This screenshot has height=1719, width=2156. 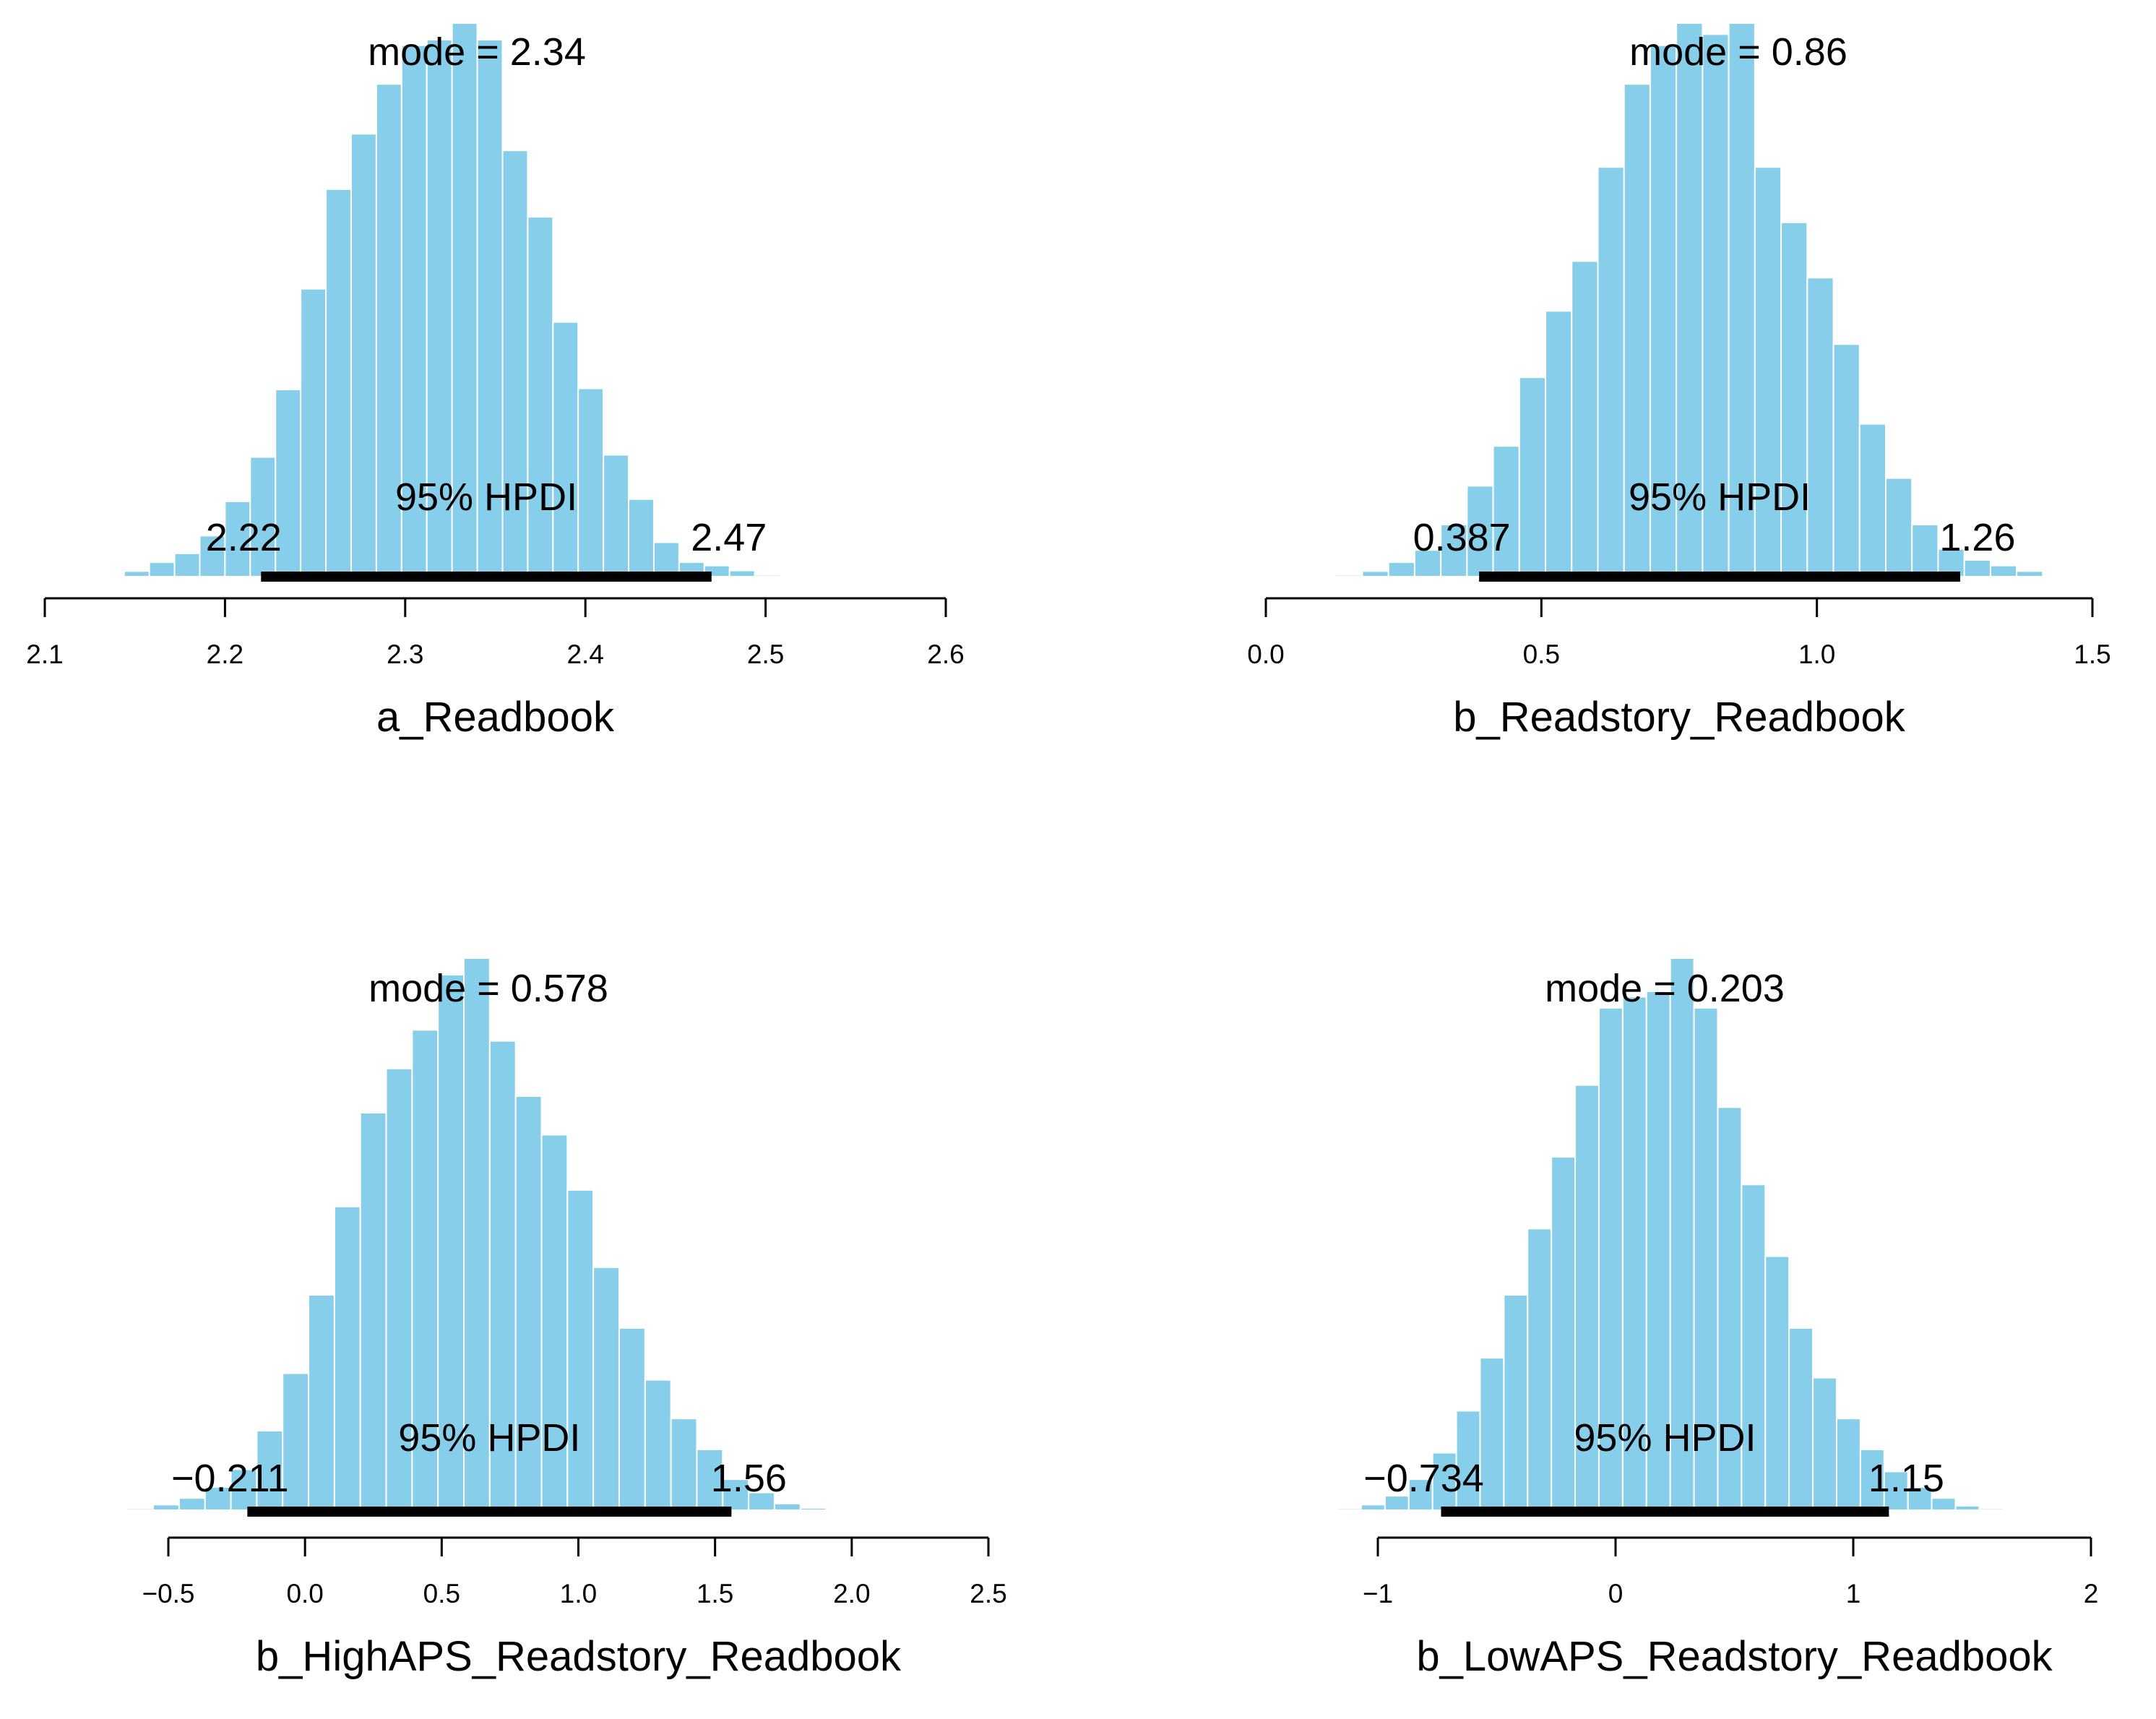 What do you see at coordinates (1616, 1593) in the screenshot?
I see `x-tick-label: 0` at bounding box center [1616, 1593].